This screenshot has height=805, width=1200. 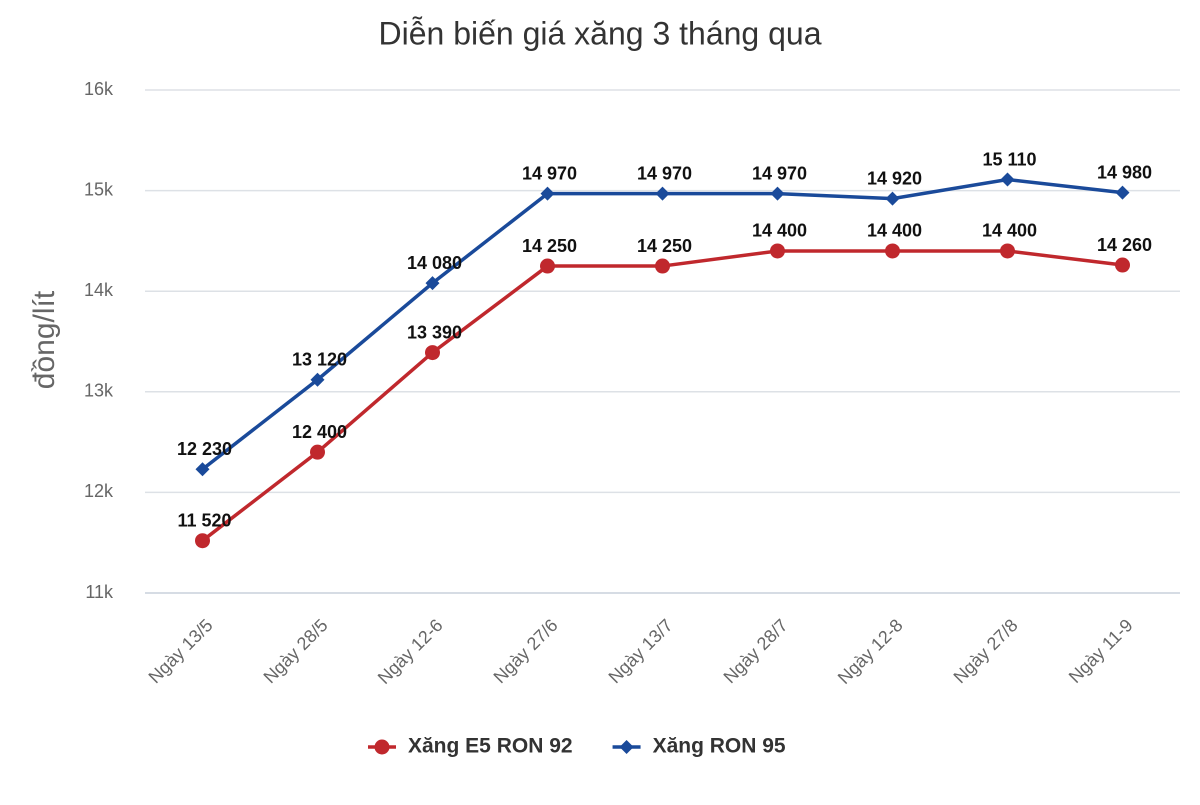 I want to click on x-tick-label: Ngày 11-9, so click(x=1101, y=651).